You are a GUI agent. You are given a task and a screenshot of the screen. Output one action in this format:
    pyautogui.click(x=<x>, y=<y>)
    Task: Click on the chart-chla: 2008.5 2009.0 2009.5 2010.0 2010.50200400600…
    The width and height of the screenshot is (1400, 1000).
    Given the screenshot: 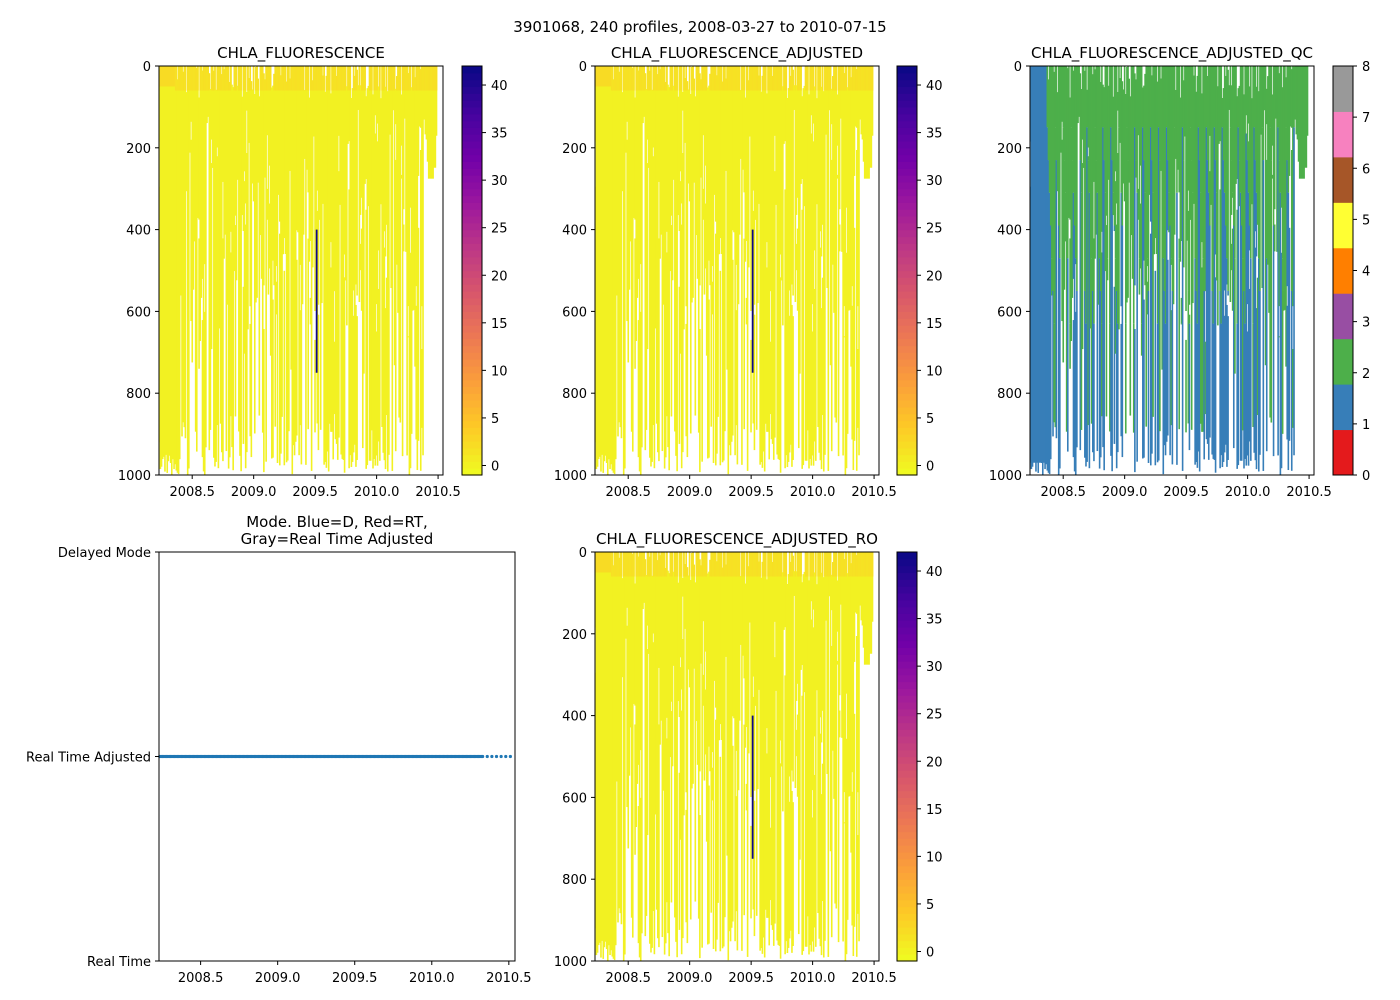 What is the action you would take?
    pyautogui.click(x=313, y=272)
    